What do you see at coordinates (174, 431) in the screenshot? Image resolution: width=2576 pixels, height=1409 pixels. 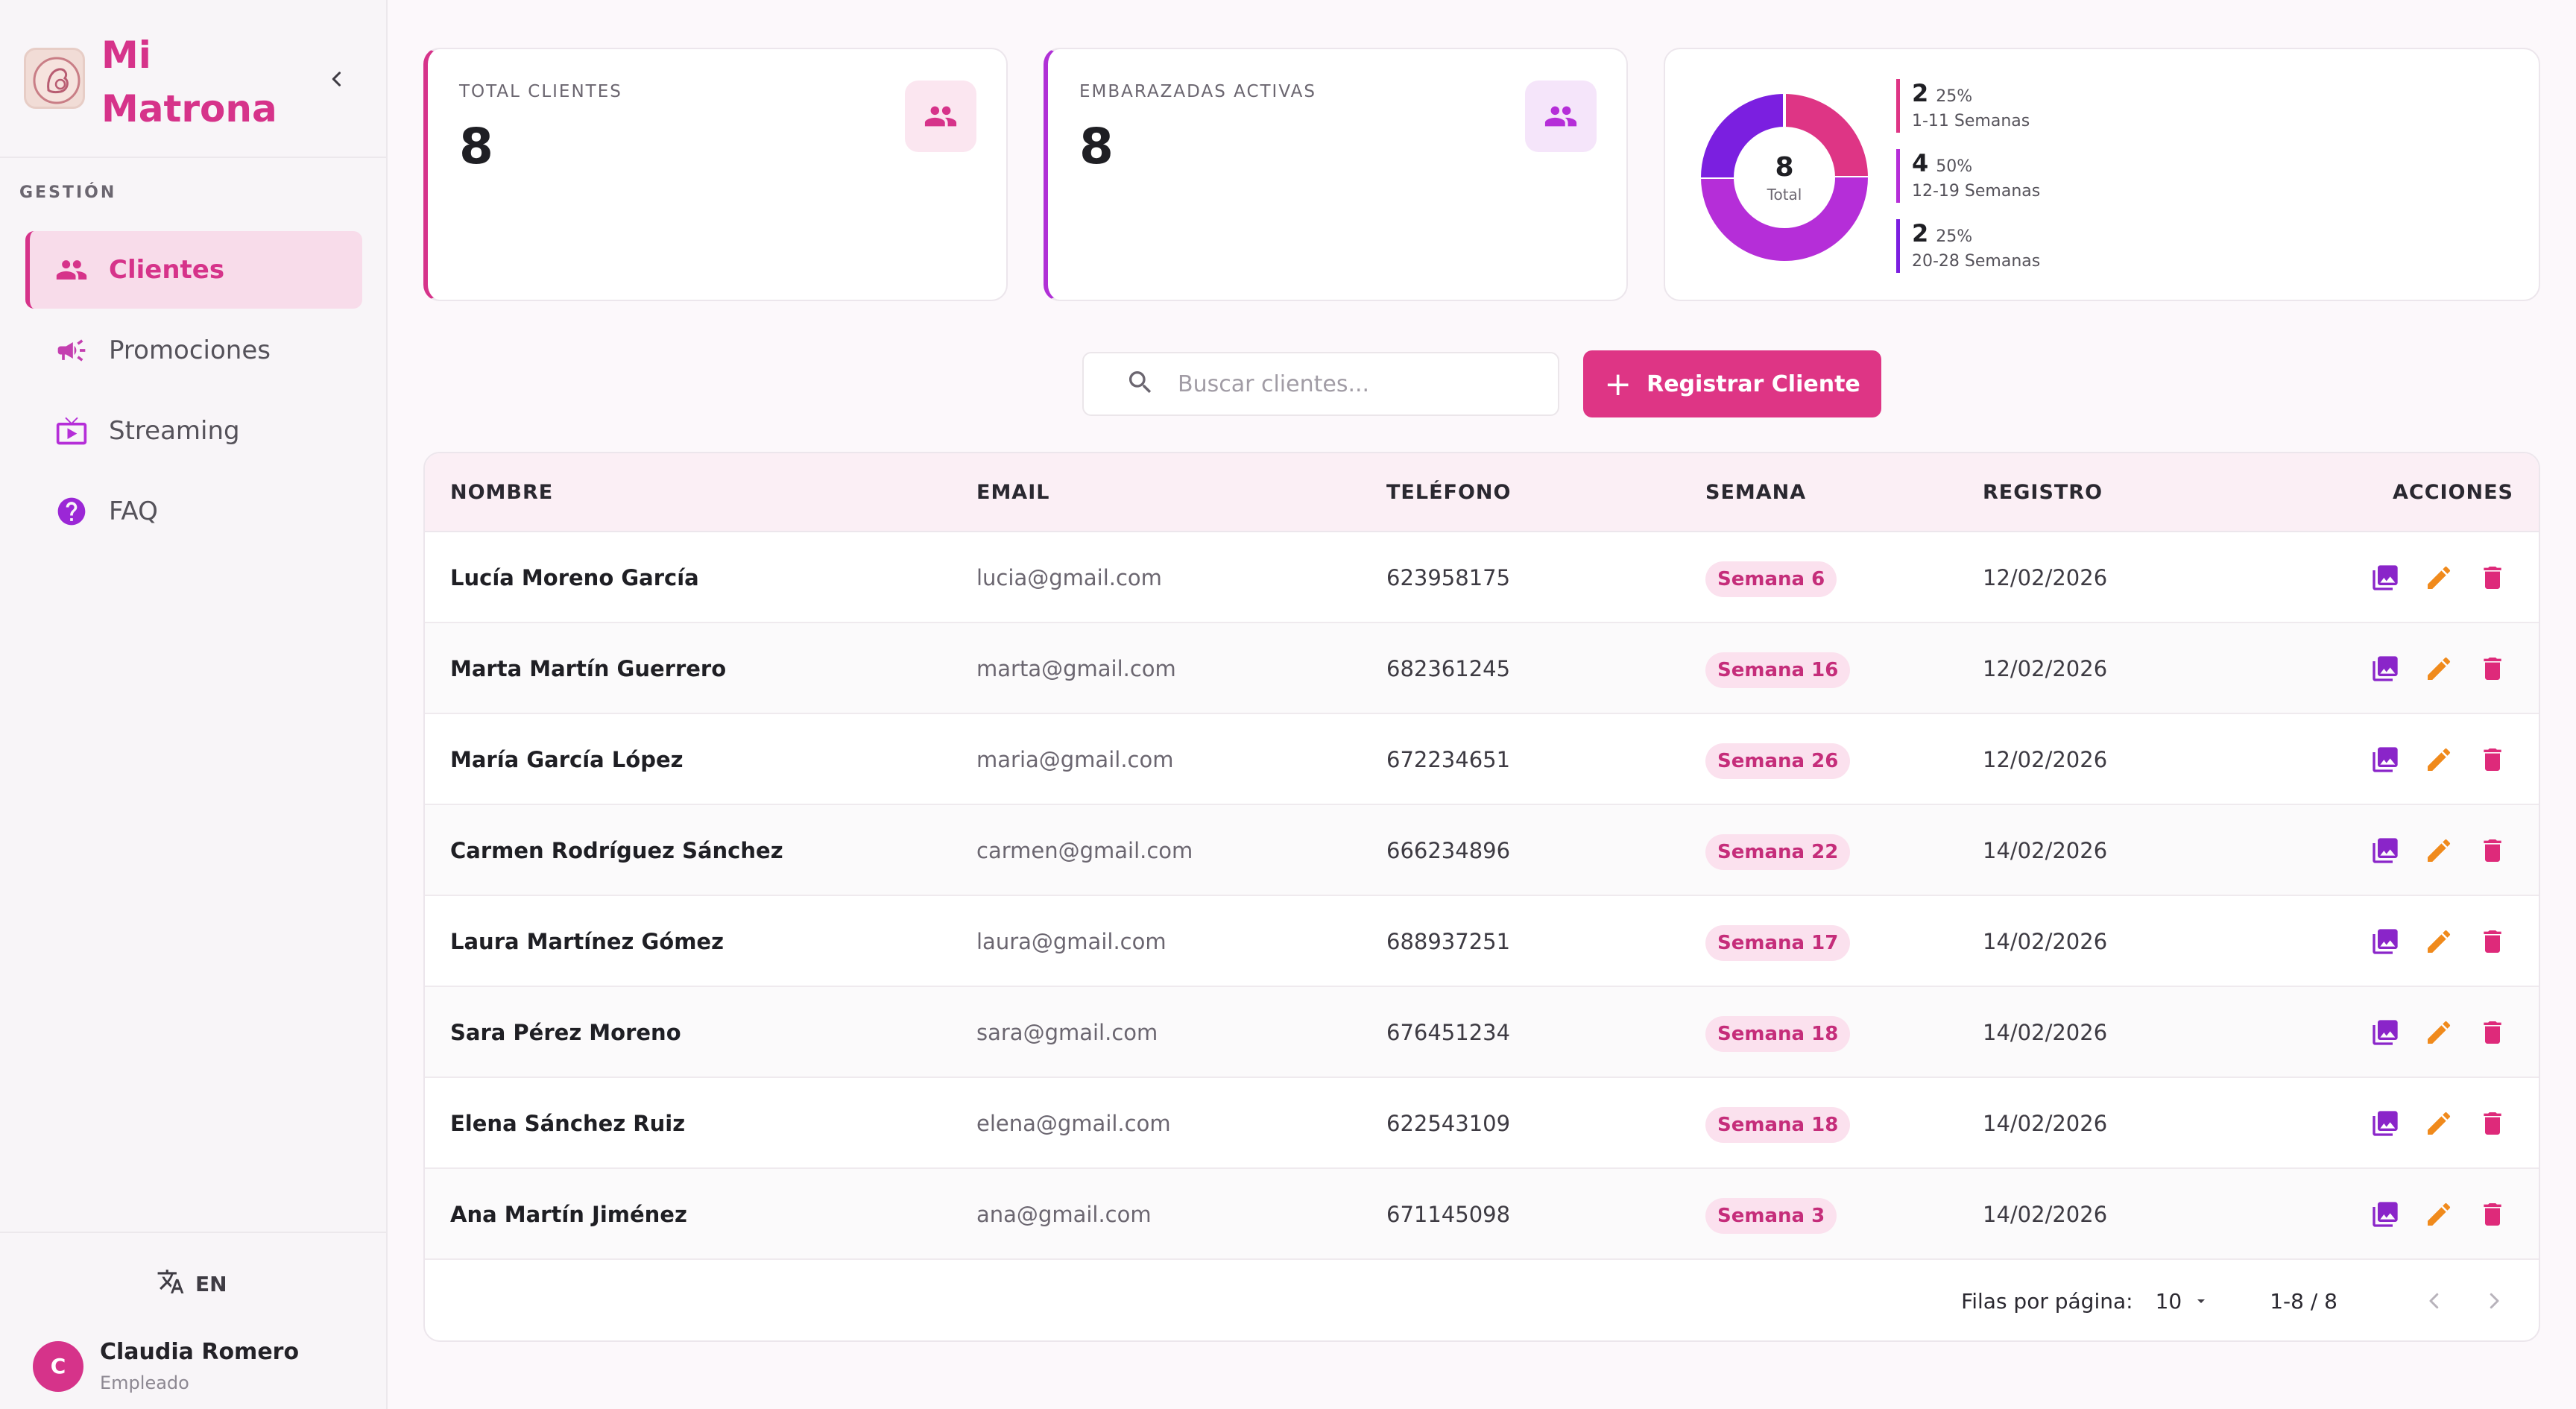 I see `sidebar-item-label: Streaming` at bounding box center [174, 431].